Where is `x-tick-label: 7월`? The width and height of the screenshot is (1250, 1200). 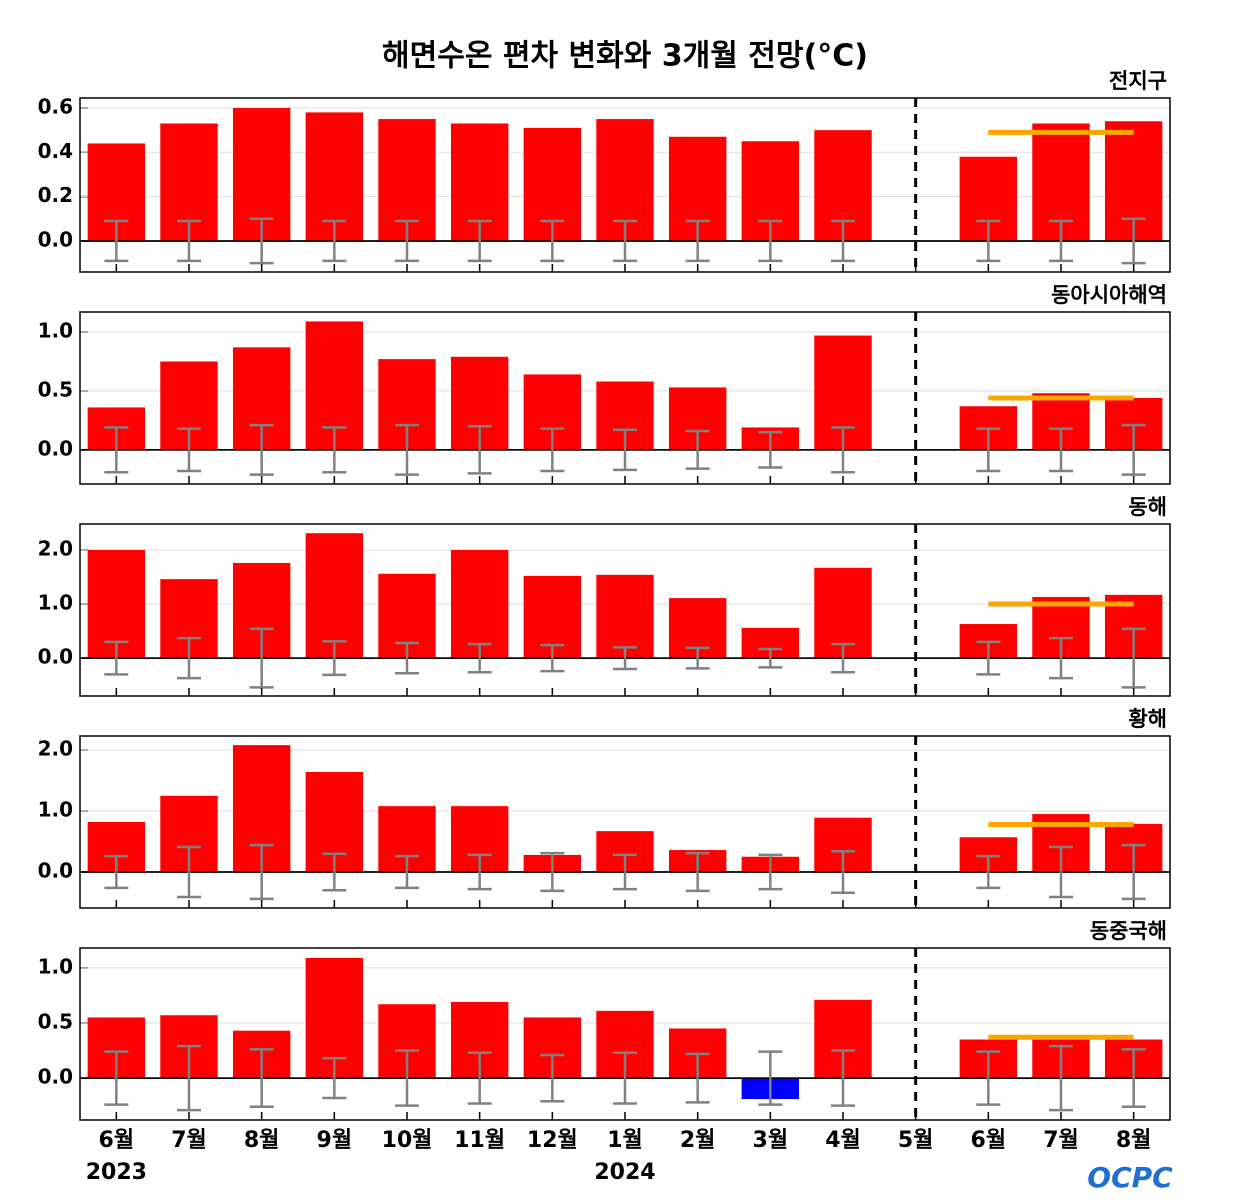
x-tick-label: 7월 is located at coordinates (189, 1140).